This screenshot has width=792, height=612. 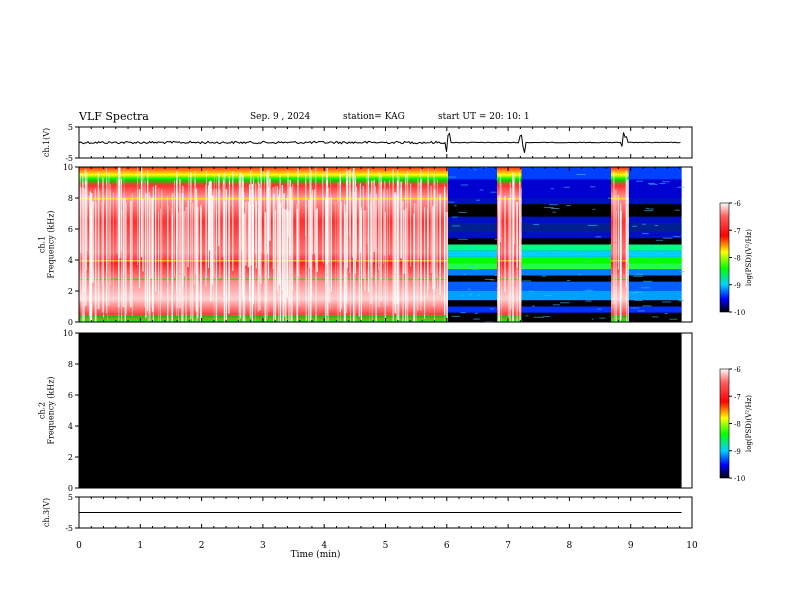 I want to click on y-tick-label: 5, so click(x=70, y=497).